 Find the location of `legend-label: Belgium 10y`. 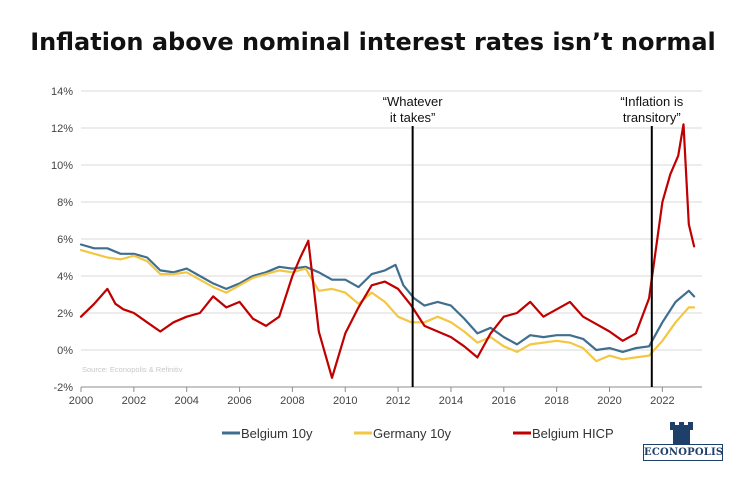

legend-label: Belgium 10y is located at coordinates (277, 433).